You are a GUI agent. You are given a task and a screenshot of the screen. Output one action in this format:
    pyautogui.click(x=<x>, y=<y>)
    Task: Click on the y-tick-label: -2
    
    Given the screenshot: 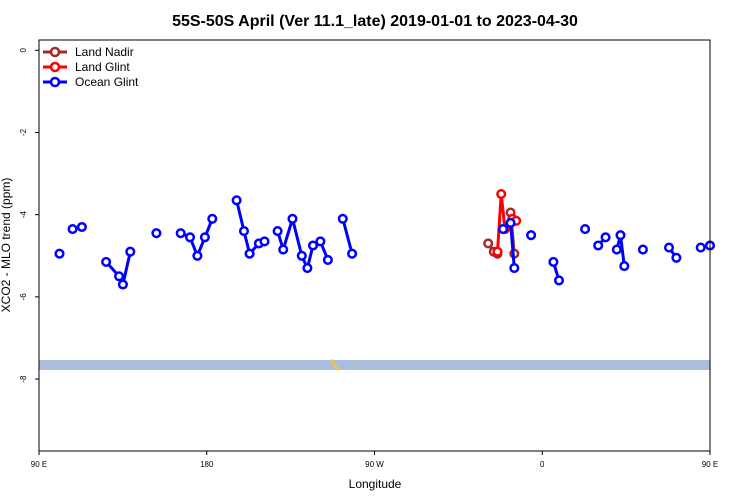 What is the action you would take?
    pyautogui.click(x=23, y=132)
    